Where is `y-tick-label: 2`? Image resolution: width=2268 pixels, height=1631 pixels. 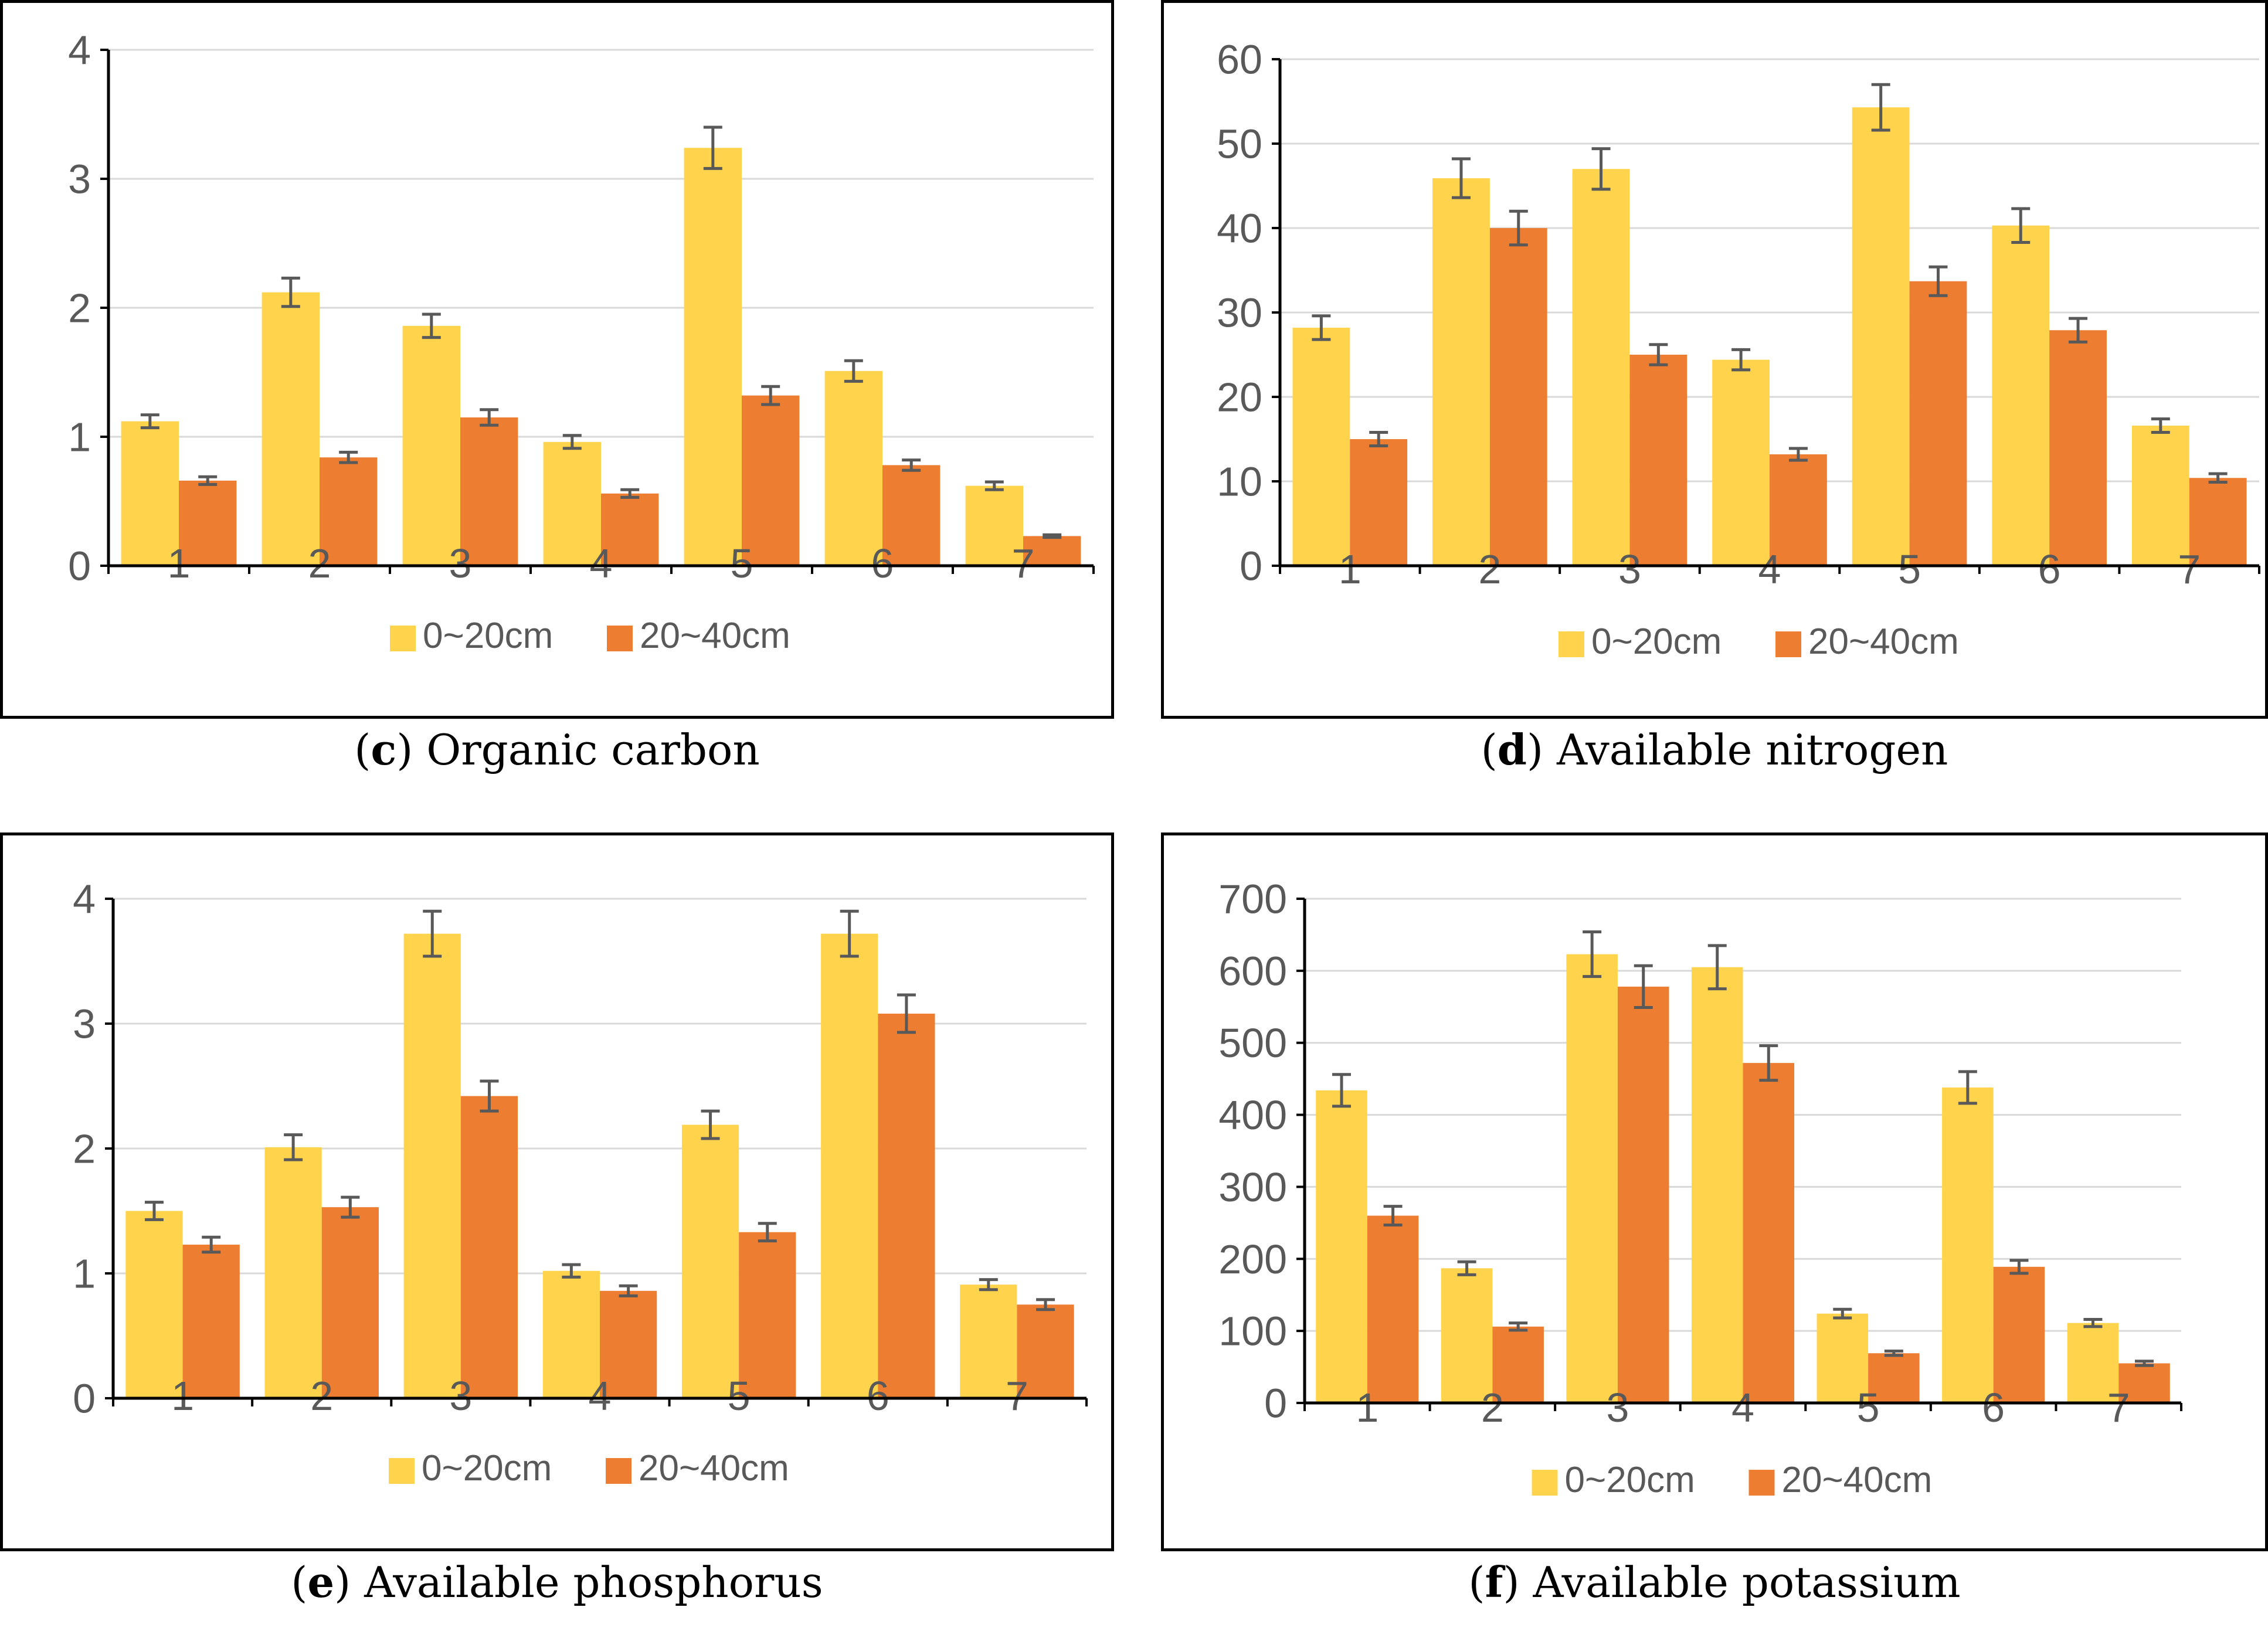
y-tick-label: 2 is located at coordinates (84, 1149).